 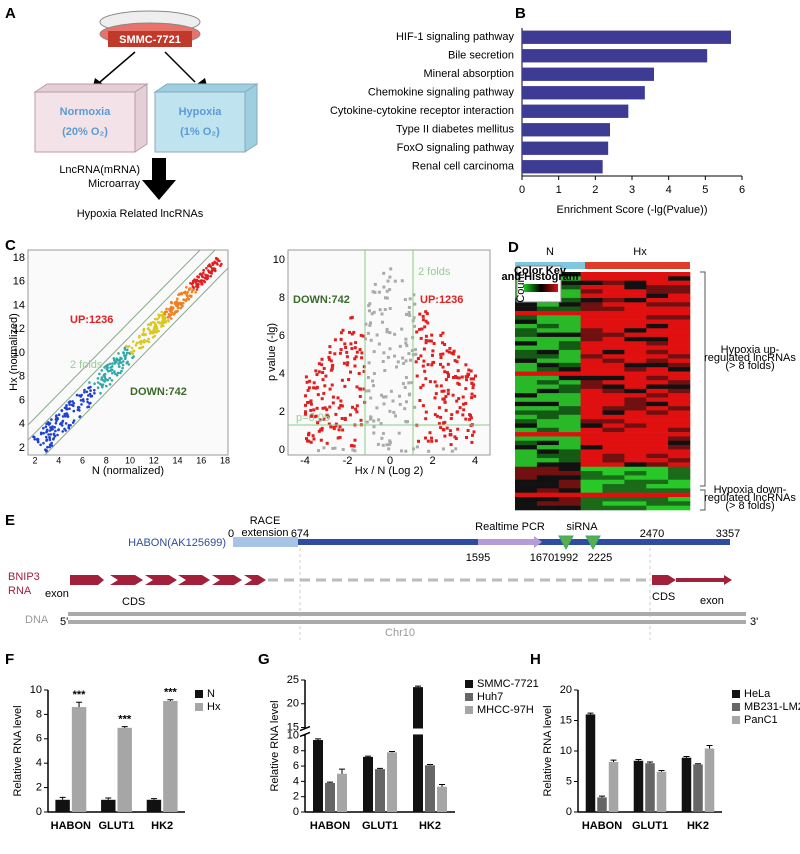 I want to click on annotation: Hypoxia down-, so click(x=750, y=490).